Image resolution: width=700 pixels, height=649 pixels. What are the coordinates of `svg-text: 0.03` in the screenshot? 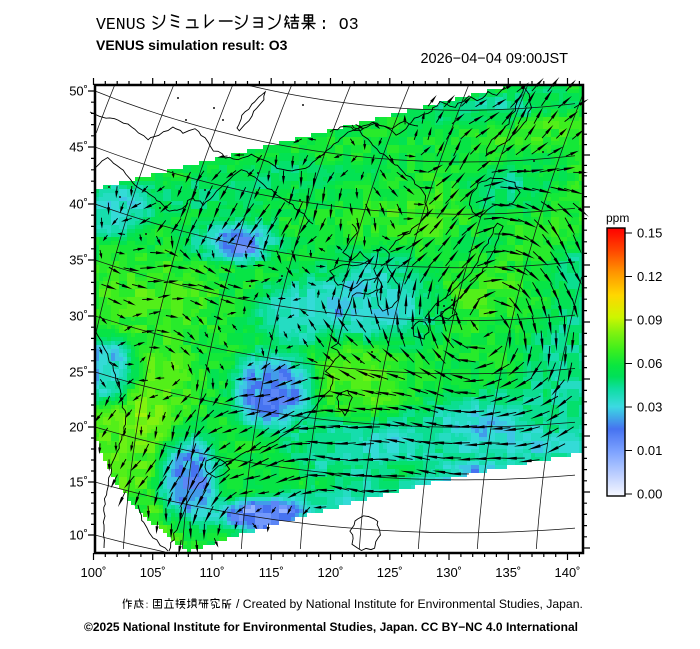 It's located at (649, 407).